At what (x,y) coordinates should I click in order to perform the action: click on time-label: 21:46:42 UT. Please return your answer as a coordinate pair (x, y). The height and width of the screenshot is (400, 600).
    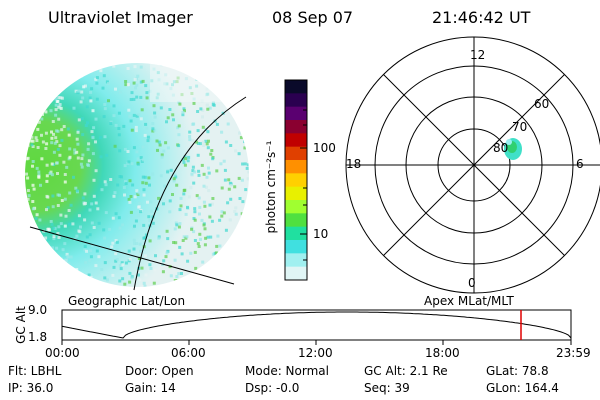
    Looking at the image, I should click on (481, 17).